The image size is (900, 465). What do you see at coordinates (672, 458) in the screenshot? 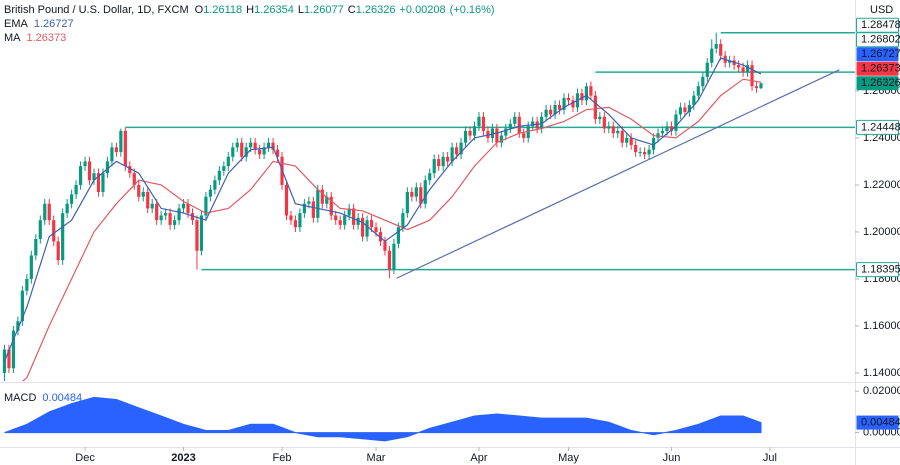
I see `x-tick-label: Jun` at bounding box center [672, 458].